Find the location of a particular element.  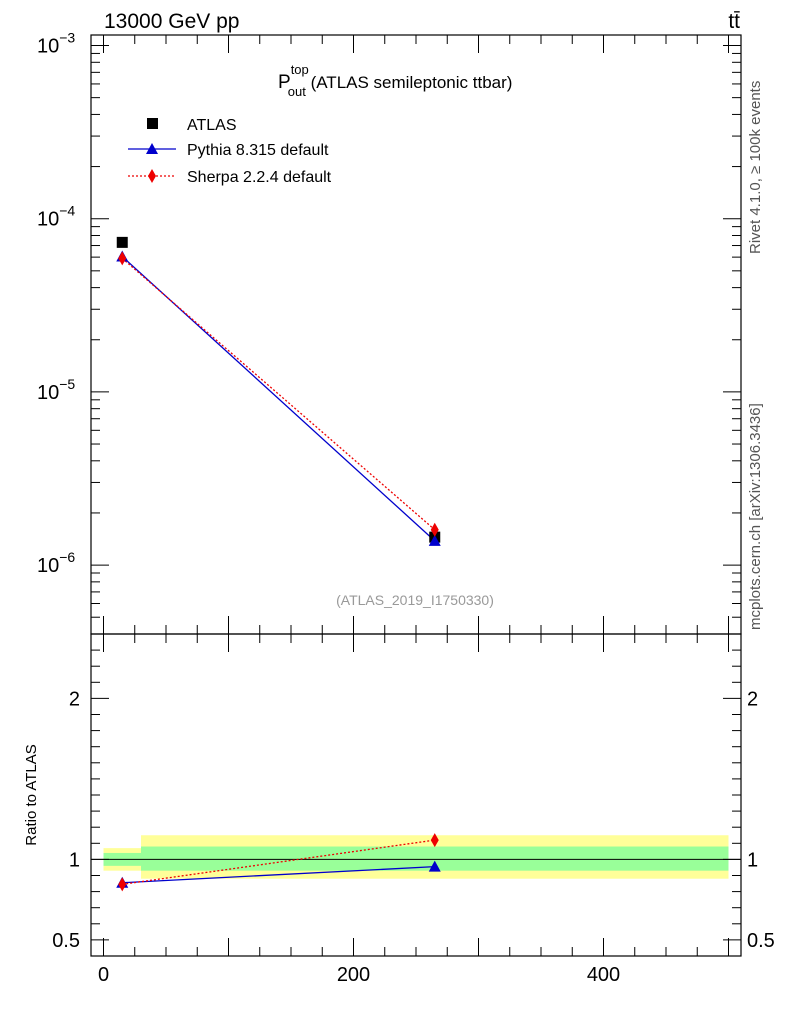

upper-ytick-label: 10⁻³ is located at coordinates (56, 44).